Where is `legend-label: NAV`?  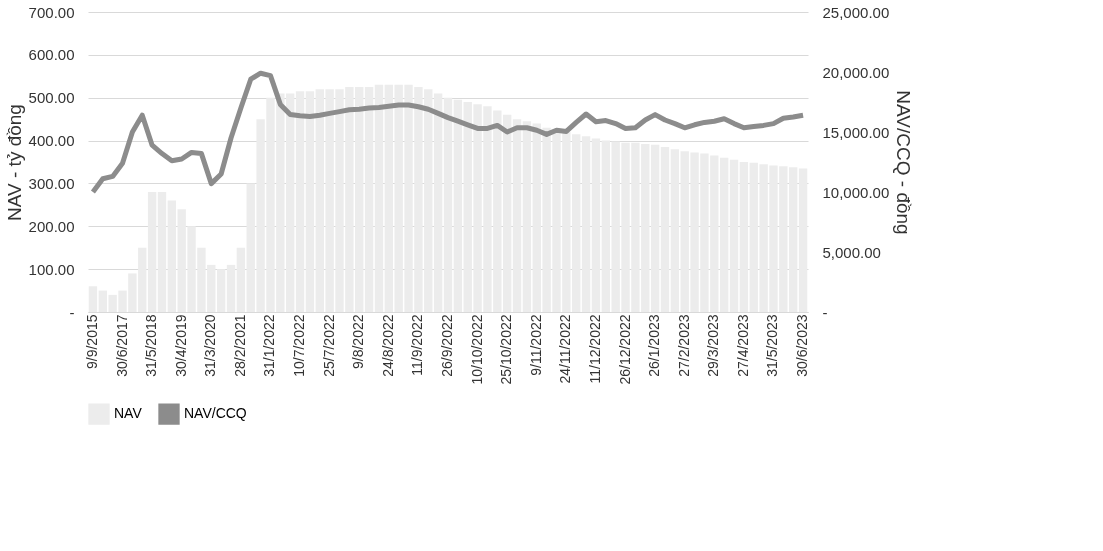
legend-label: NAV is located at coordinates (128, 413).